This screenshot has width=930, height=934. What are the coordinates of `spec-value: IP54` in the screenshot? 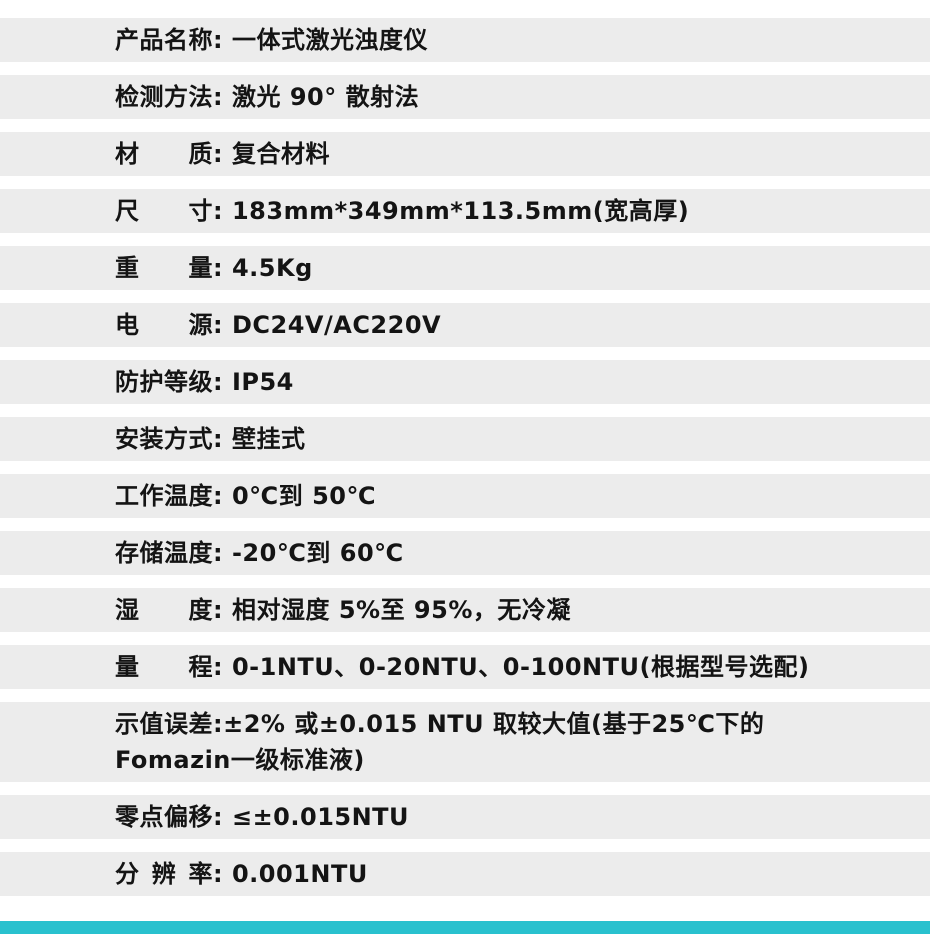 It's located at (258, 382).